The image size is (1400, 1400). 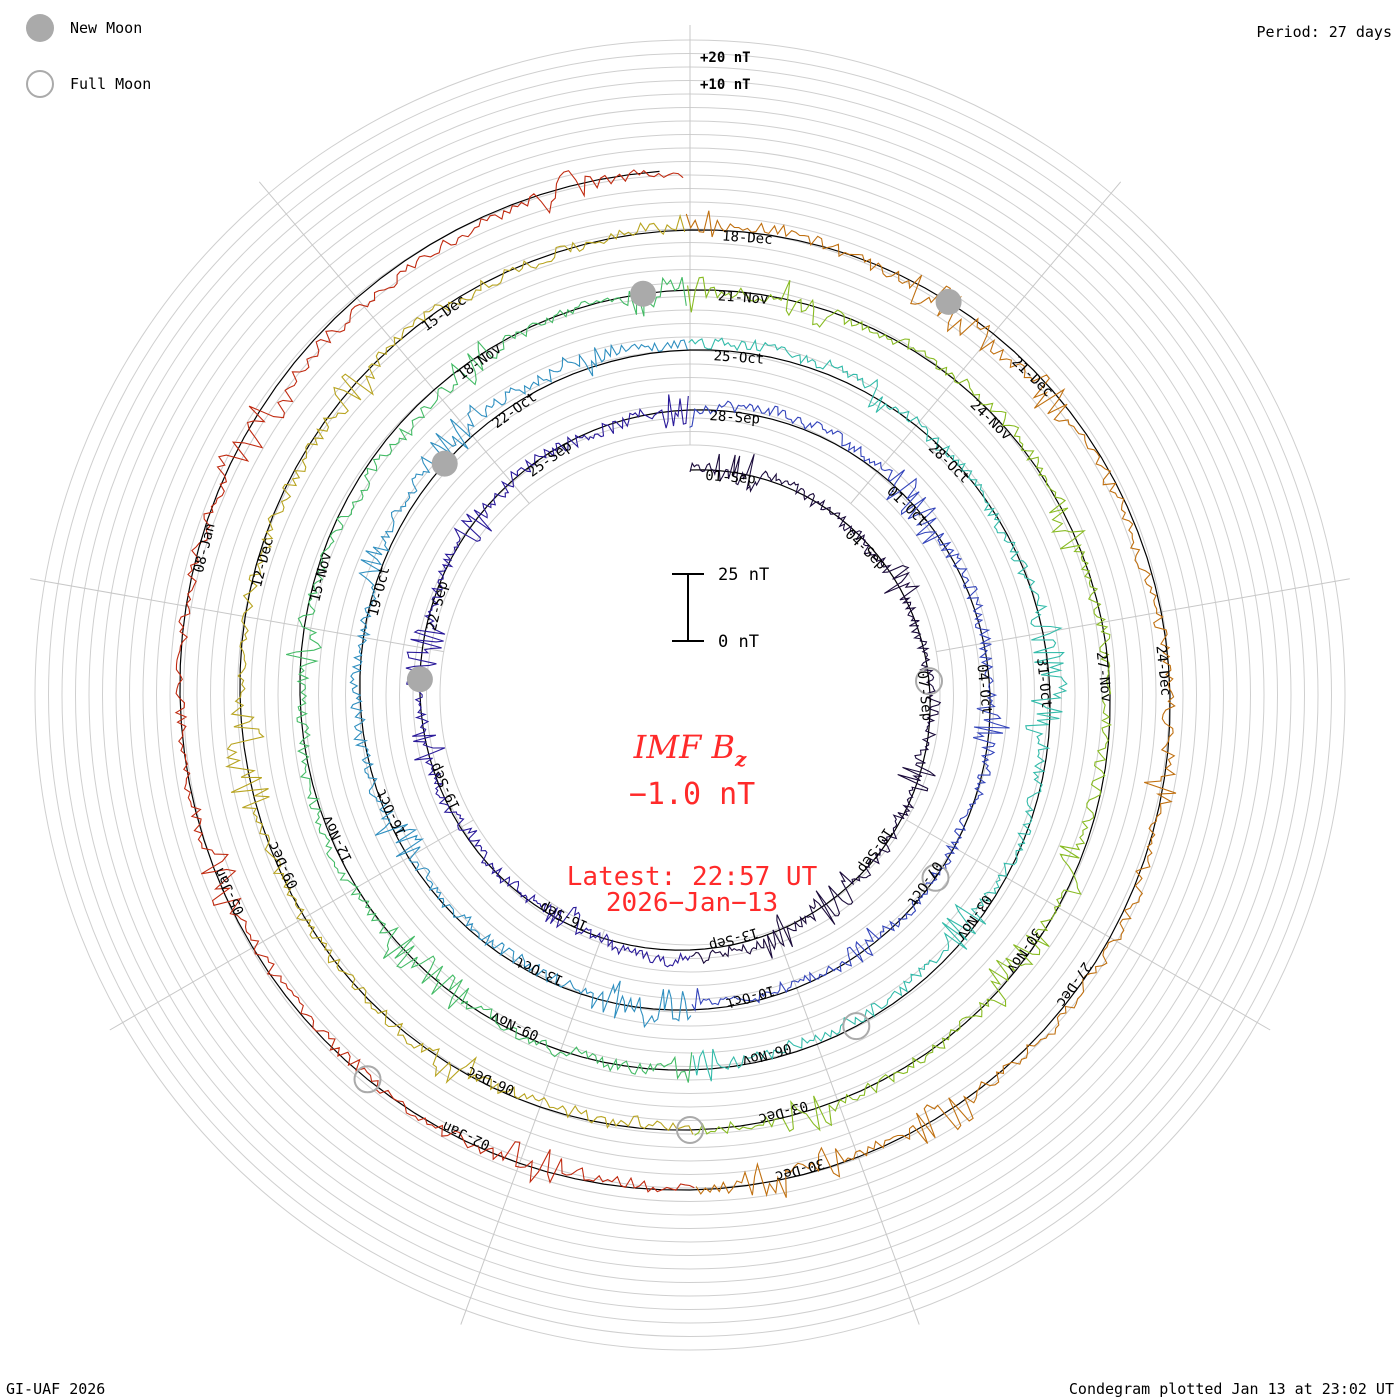 I want to click on date-label: 27-Nov, so click(x=1103, y=677).